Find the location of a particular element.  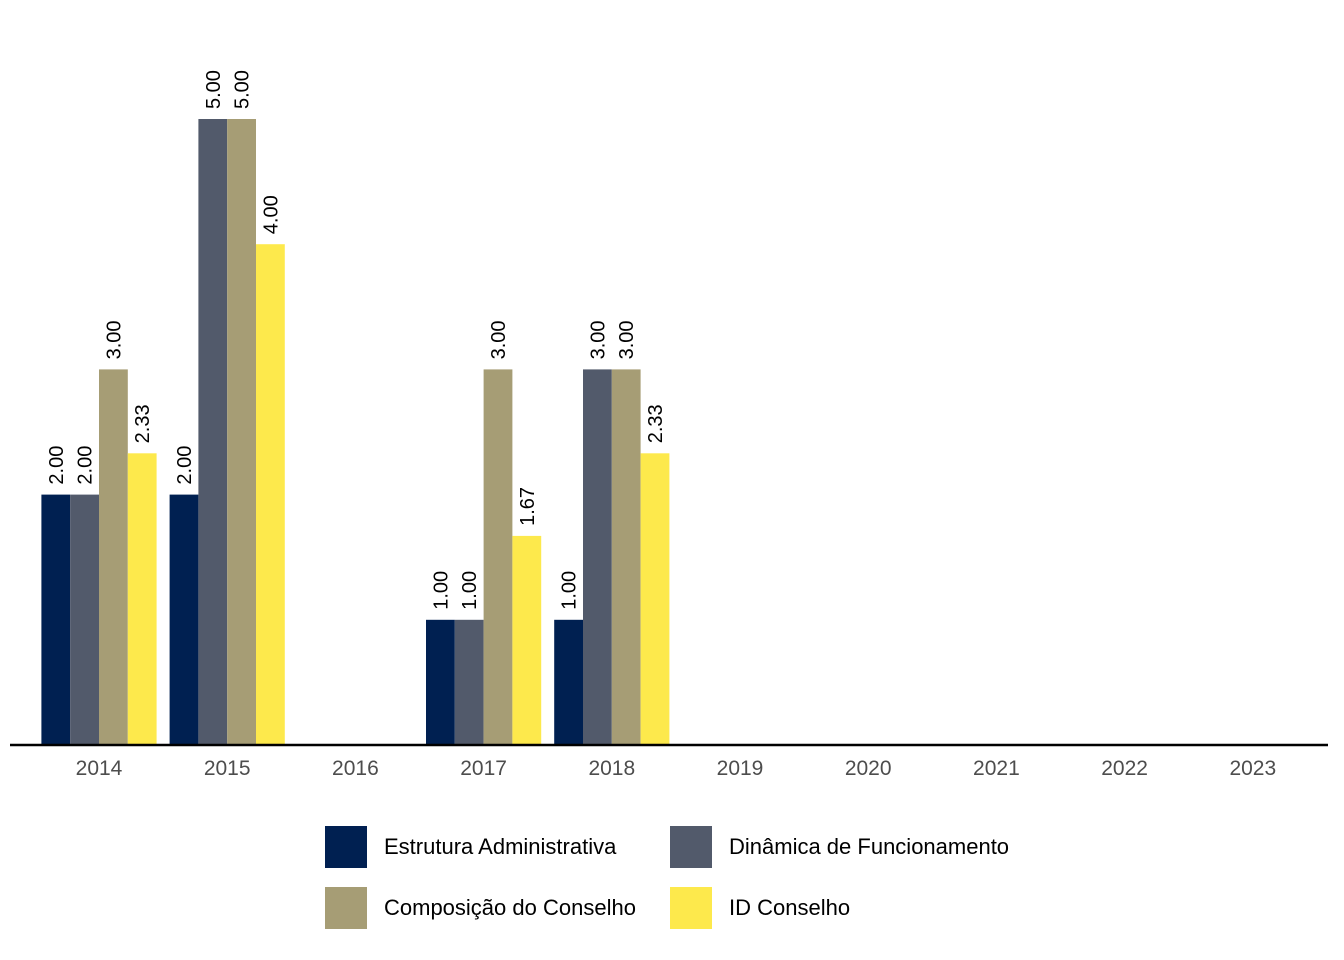

legend-item-dinamica-de-funcionamento: Dinâmica de Funcionamento is located at coordinates (850, 847).